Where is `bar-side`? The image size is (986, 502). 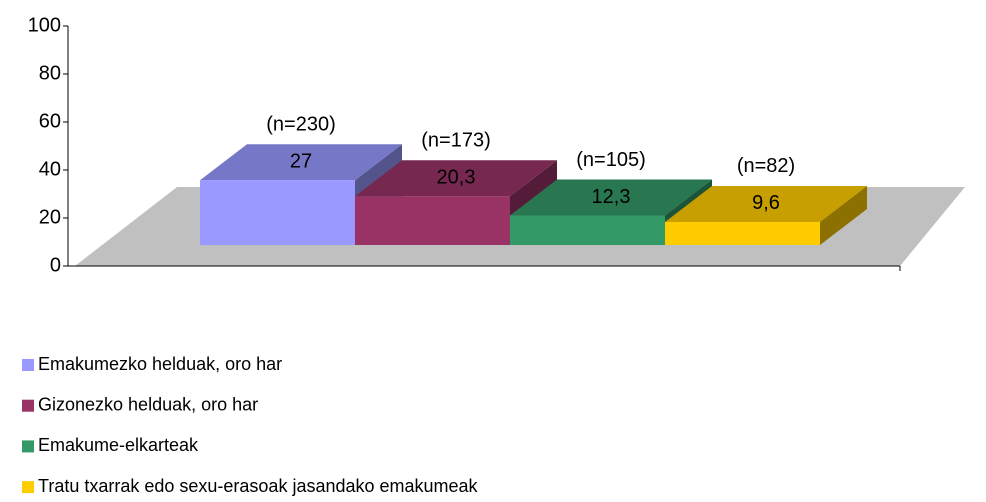 bar-side is located at coordinates (843, 215).